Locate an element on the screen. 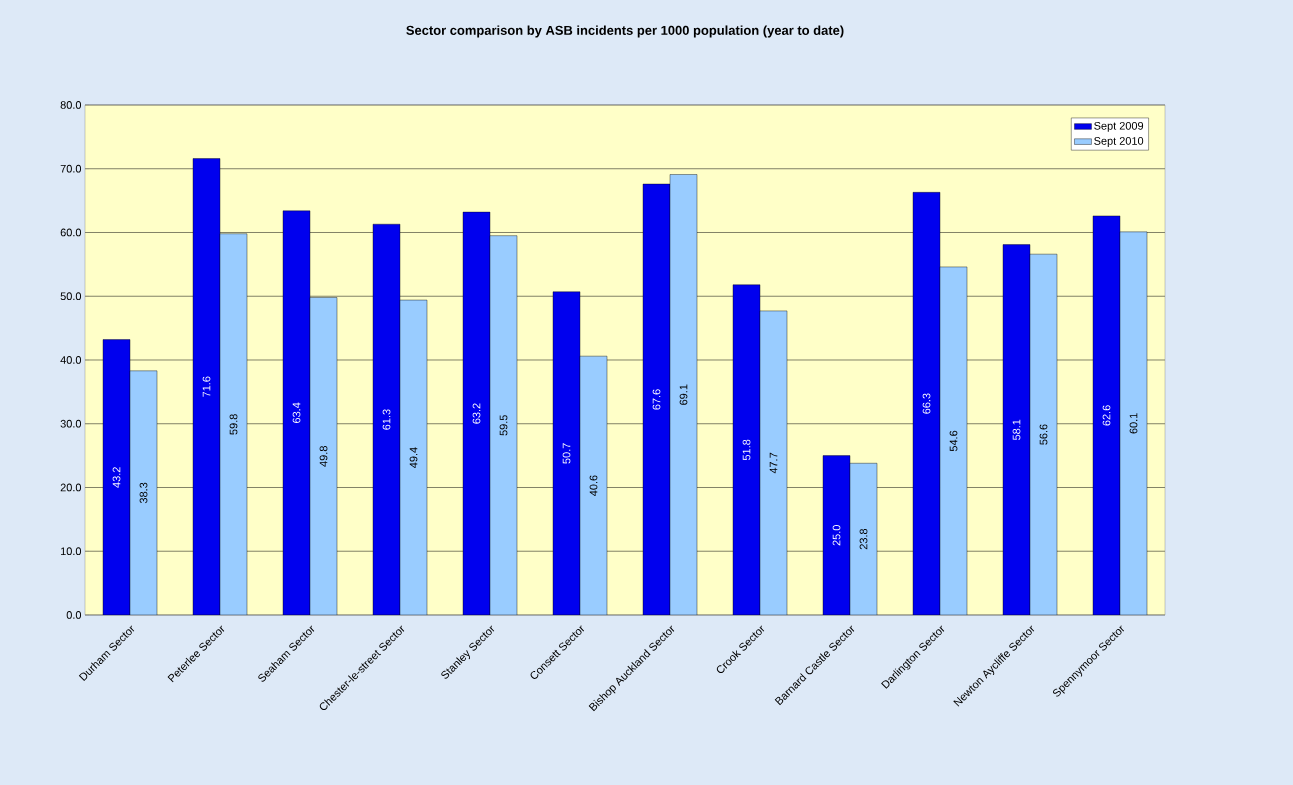 This screenshot has width=1293, height=785. data-label: 71.6 is located at coordinates (206, 386).